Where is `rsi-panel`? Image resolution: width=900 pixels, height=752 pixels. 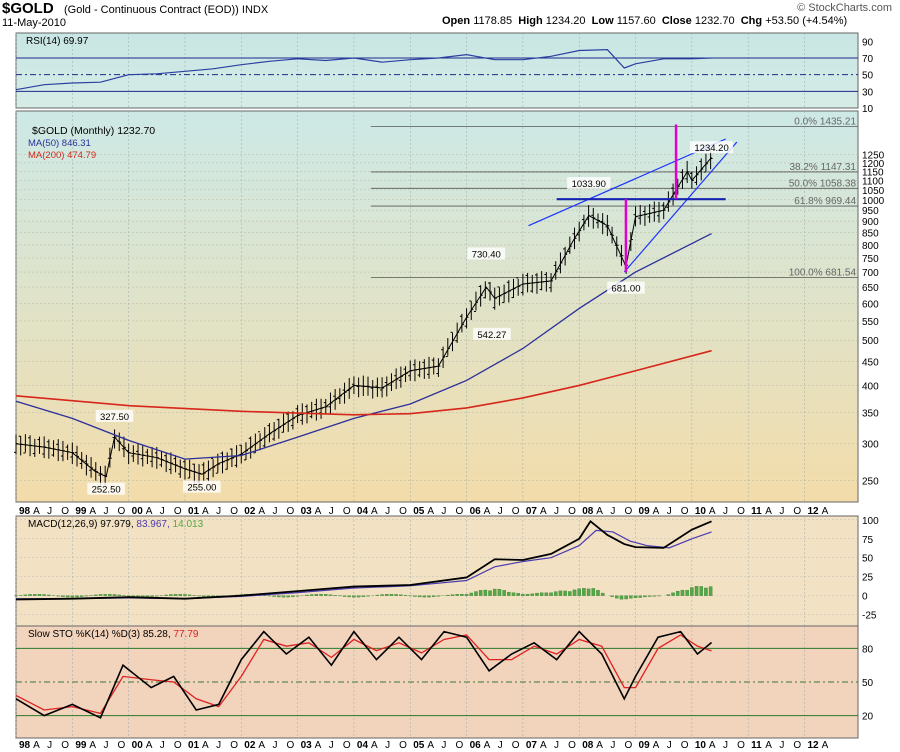
rsi-panel is located at coordinates (437, 70).